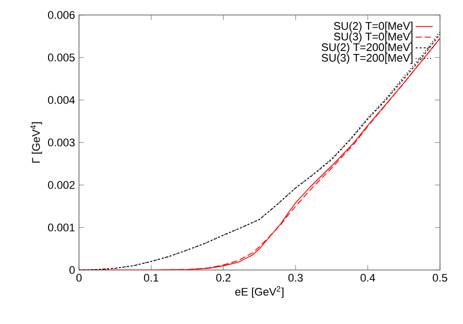 This screenshot has width=463, height=324. Describe the element at coordinates (61, 228) in the screenshot. I see `y-tick-label: 0.001` at that location.